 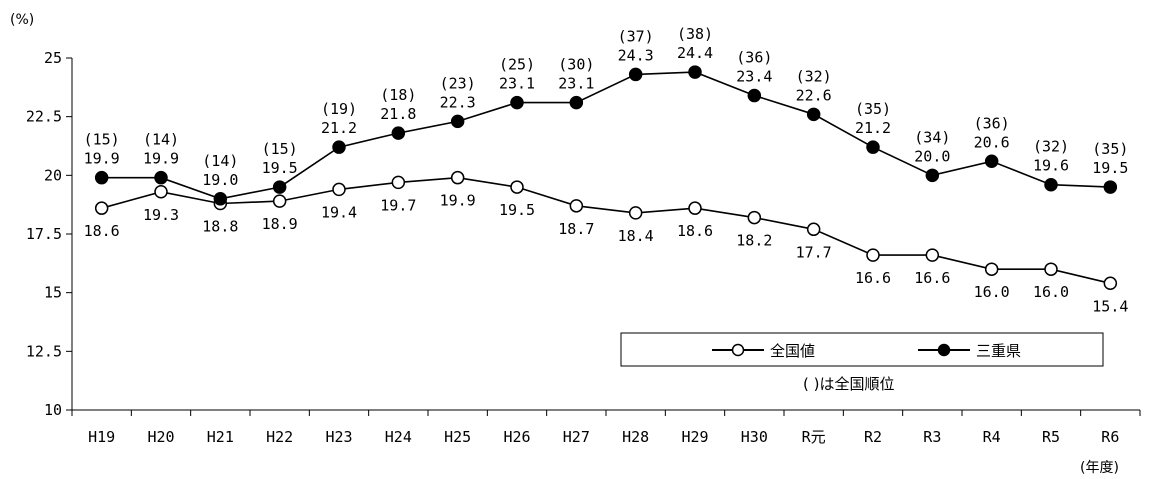 What do you see at coordinates (398, 437) in the screenshot?
I see `x-category-label: H24` at bounding box center [398, 437].